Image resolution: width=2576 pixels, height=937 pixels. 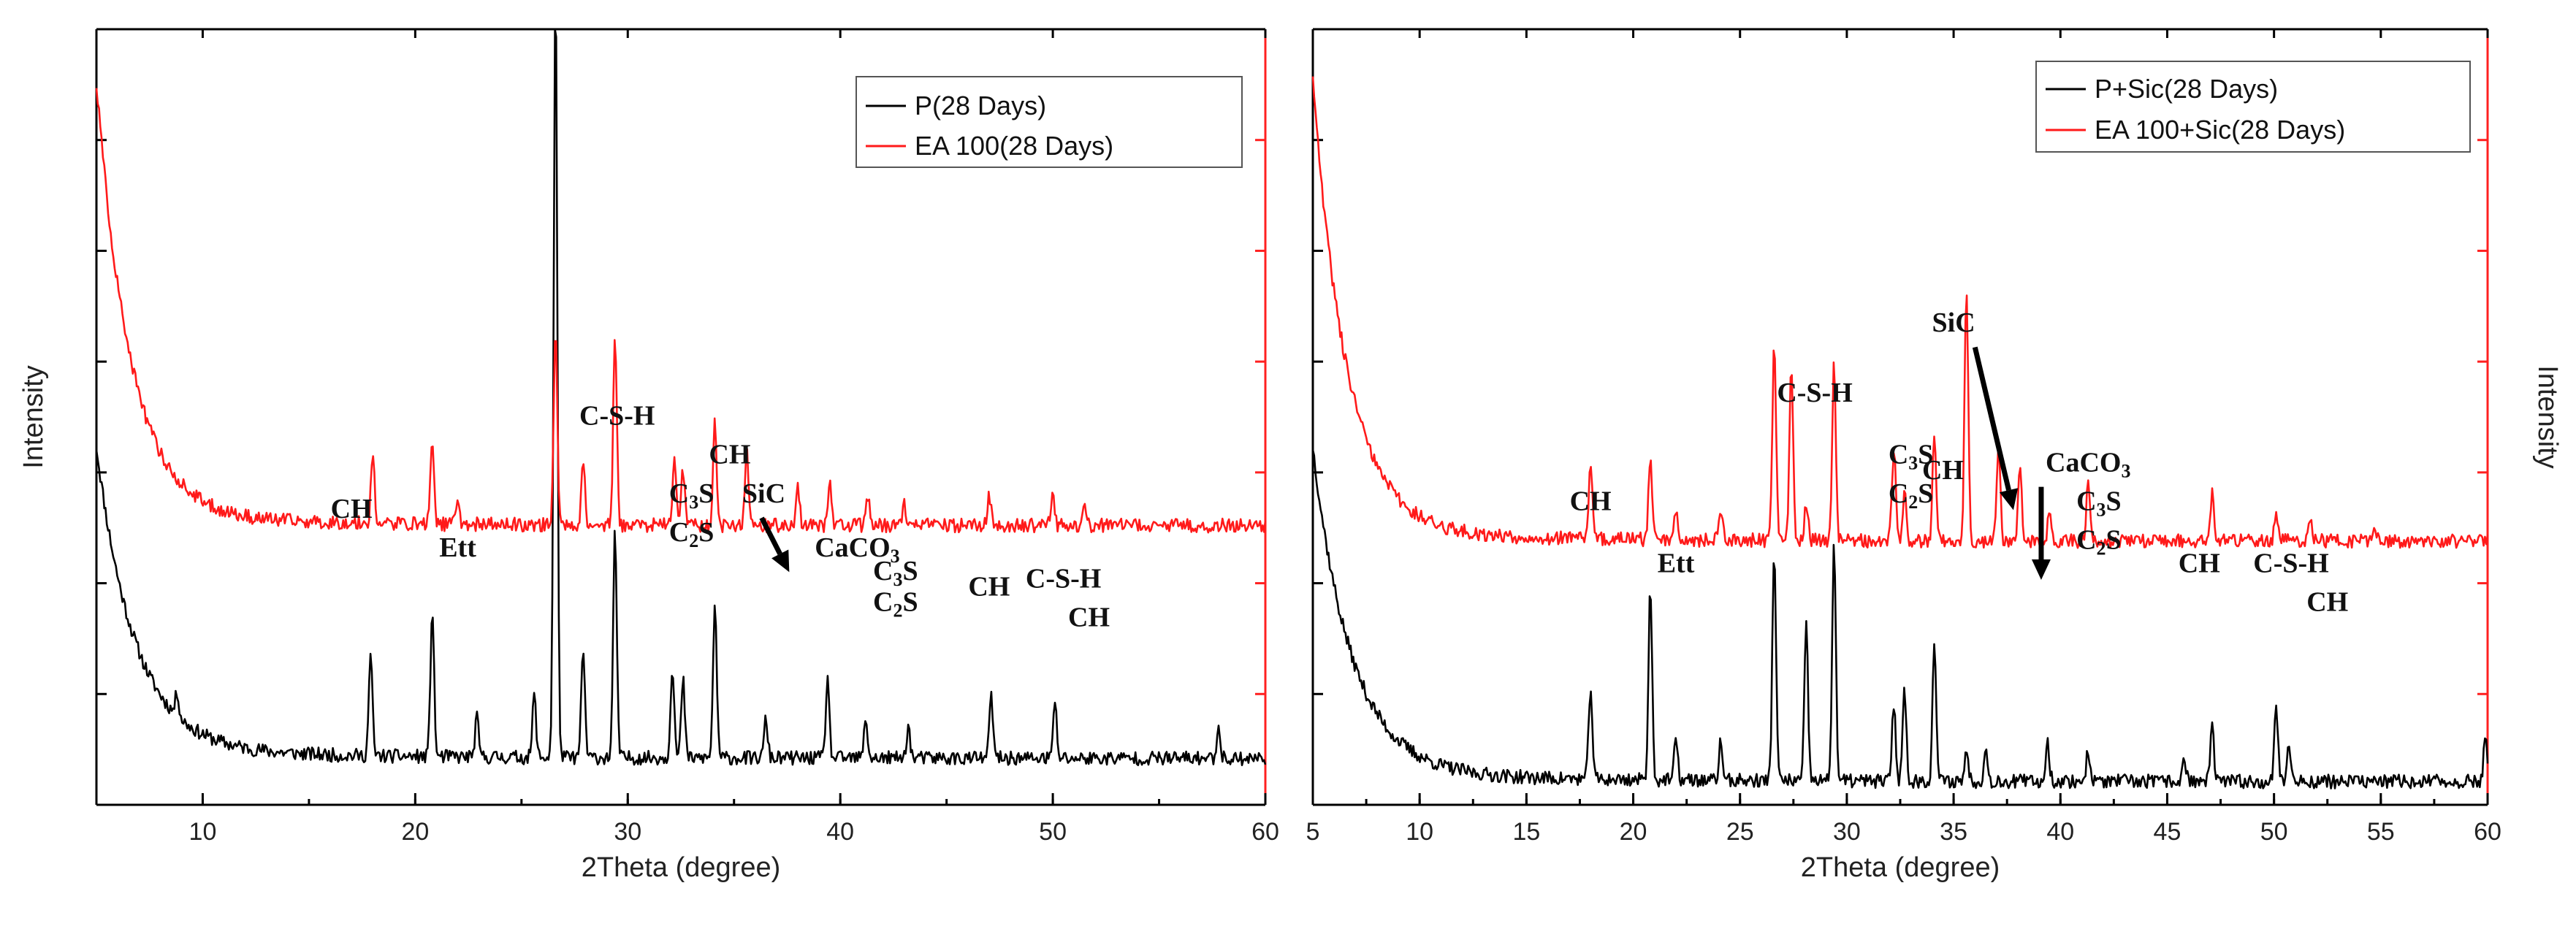 What do you see at coordinates (980, 106) in the screenshot?
I see `legend-label: P(28 Days)` at bounding box center [980, 106].